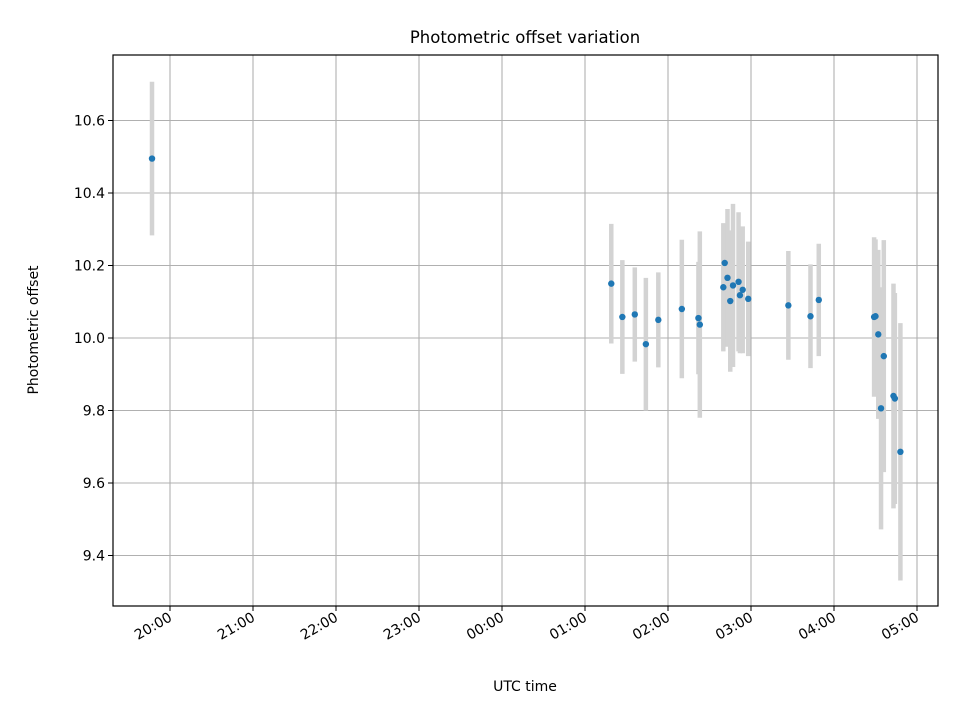  Describe the element at coordinates (89, 267) in the screenshot. I see `y-tick-label: 10.2` at that location.